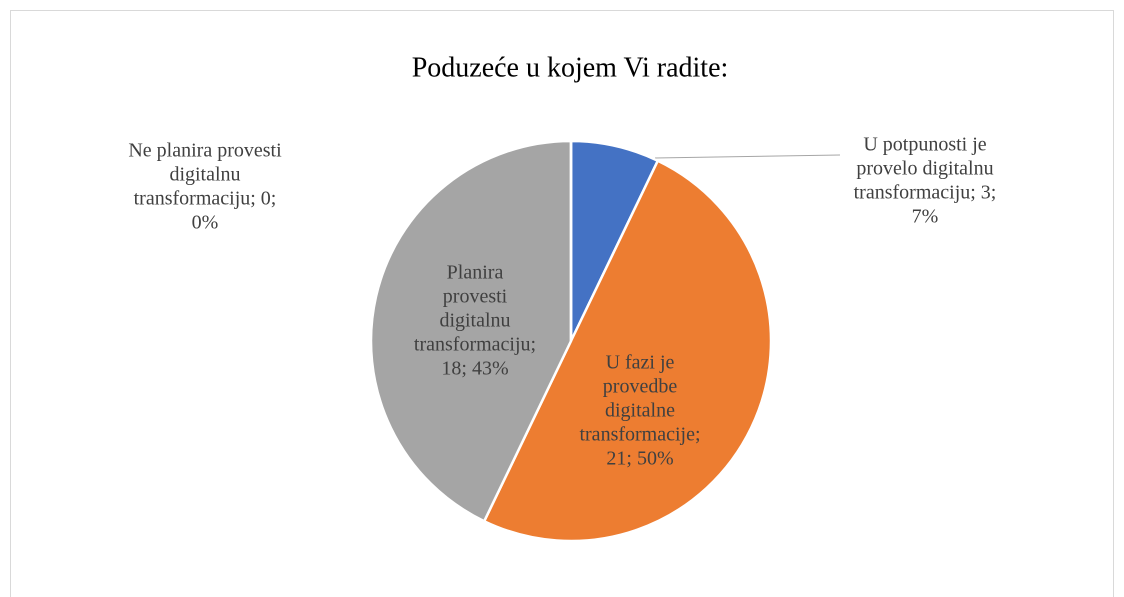 This screenshot has height=597, width=1124. What do you see at coordinates (924, 145) in the screenshot?
I see `data-label: U potpunosti je` at bounding box center [924, 145].